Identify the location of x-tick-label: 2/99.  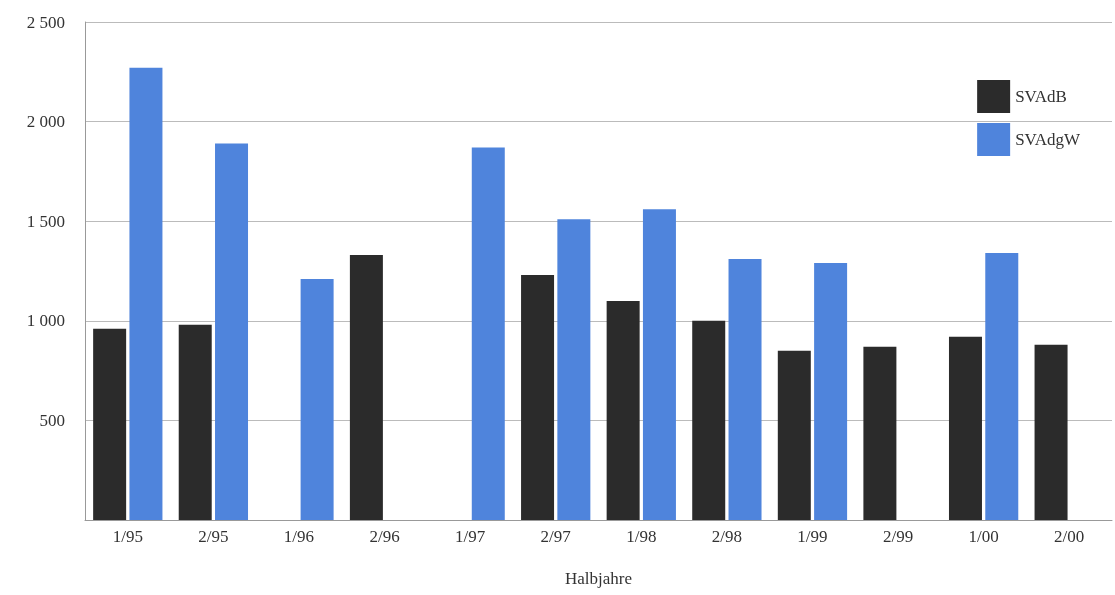
(898, 536).